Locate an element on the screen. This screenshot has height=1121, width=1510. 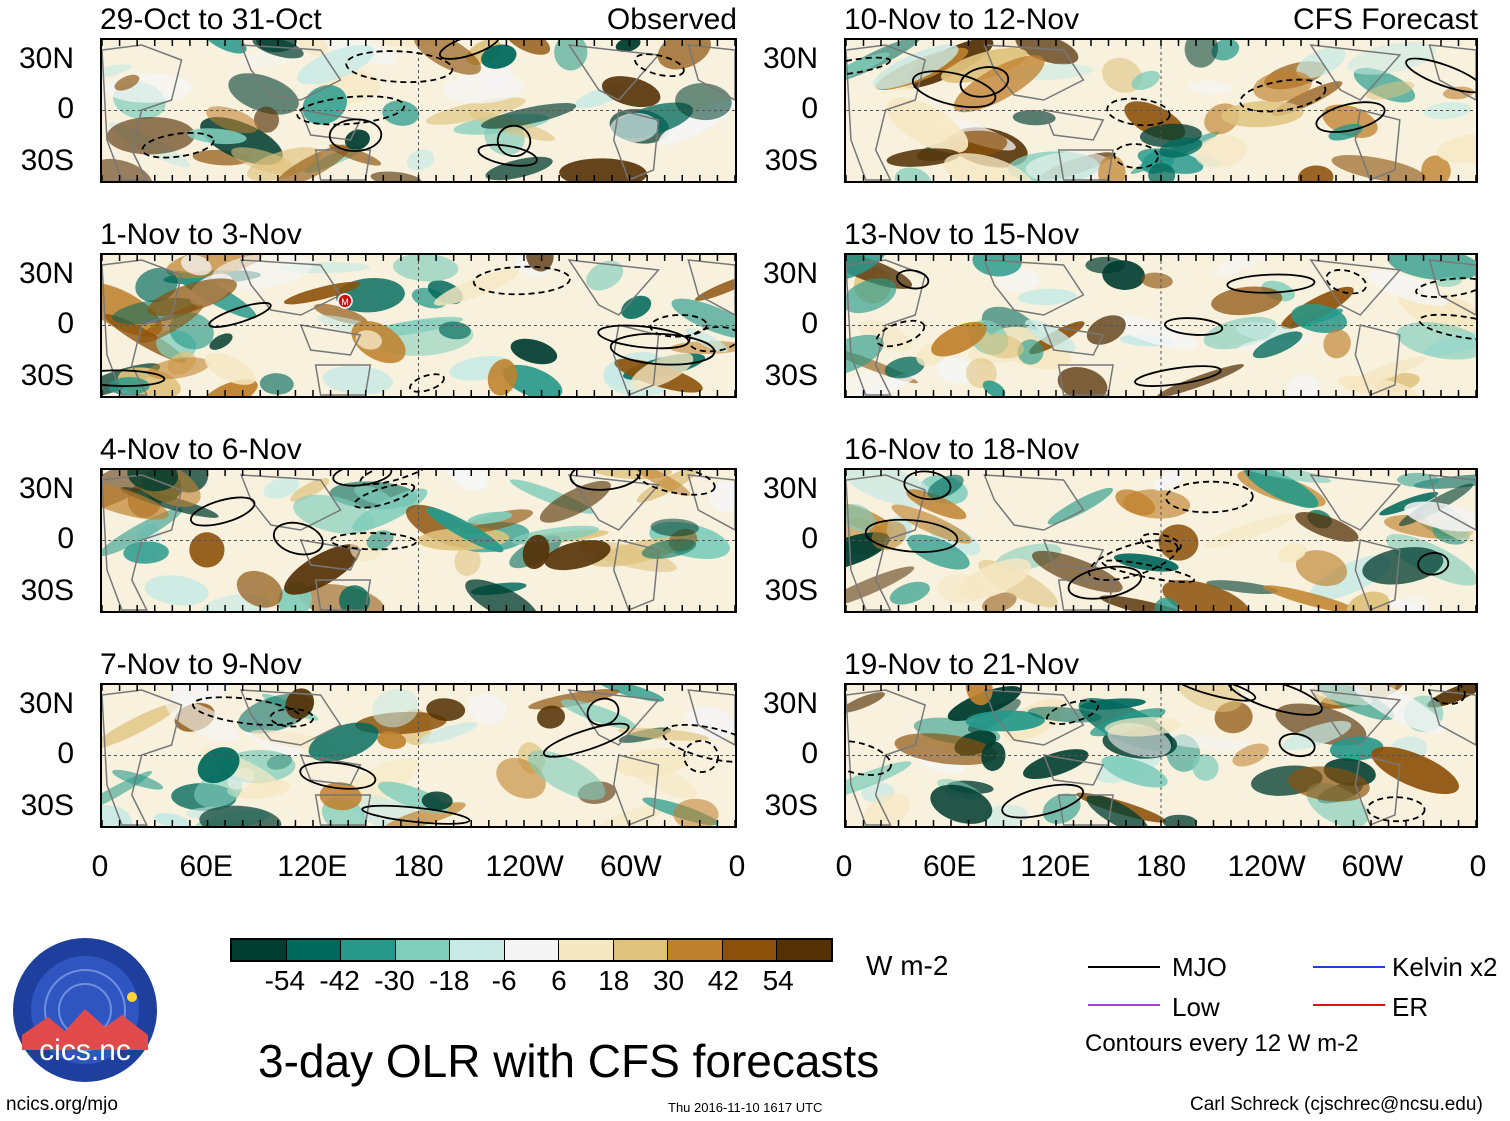
olr-map-panel is located at coordinates (1161, 110).